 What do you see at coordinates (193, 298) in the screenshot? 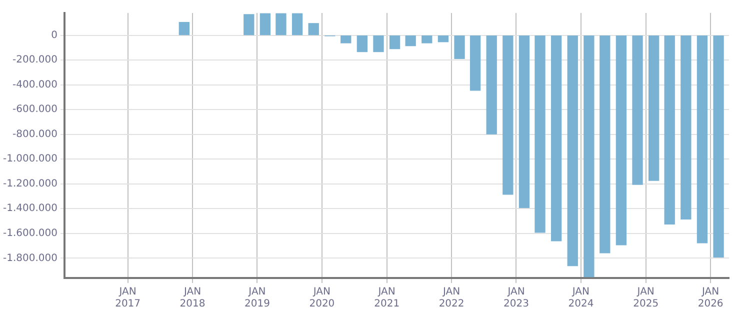
I see `x-tick-label: JAN 2018` at bounding box center [193, 298].